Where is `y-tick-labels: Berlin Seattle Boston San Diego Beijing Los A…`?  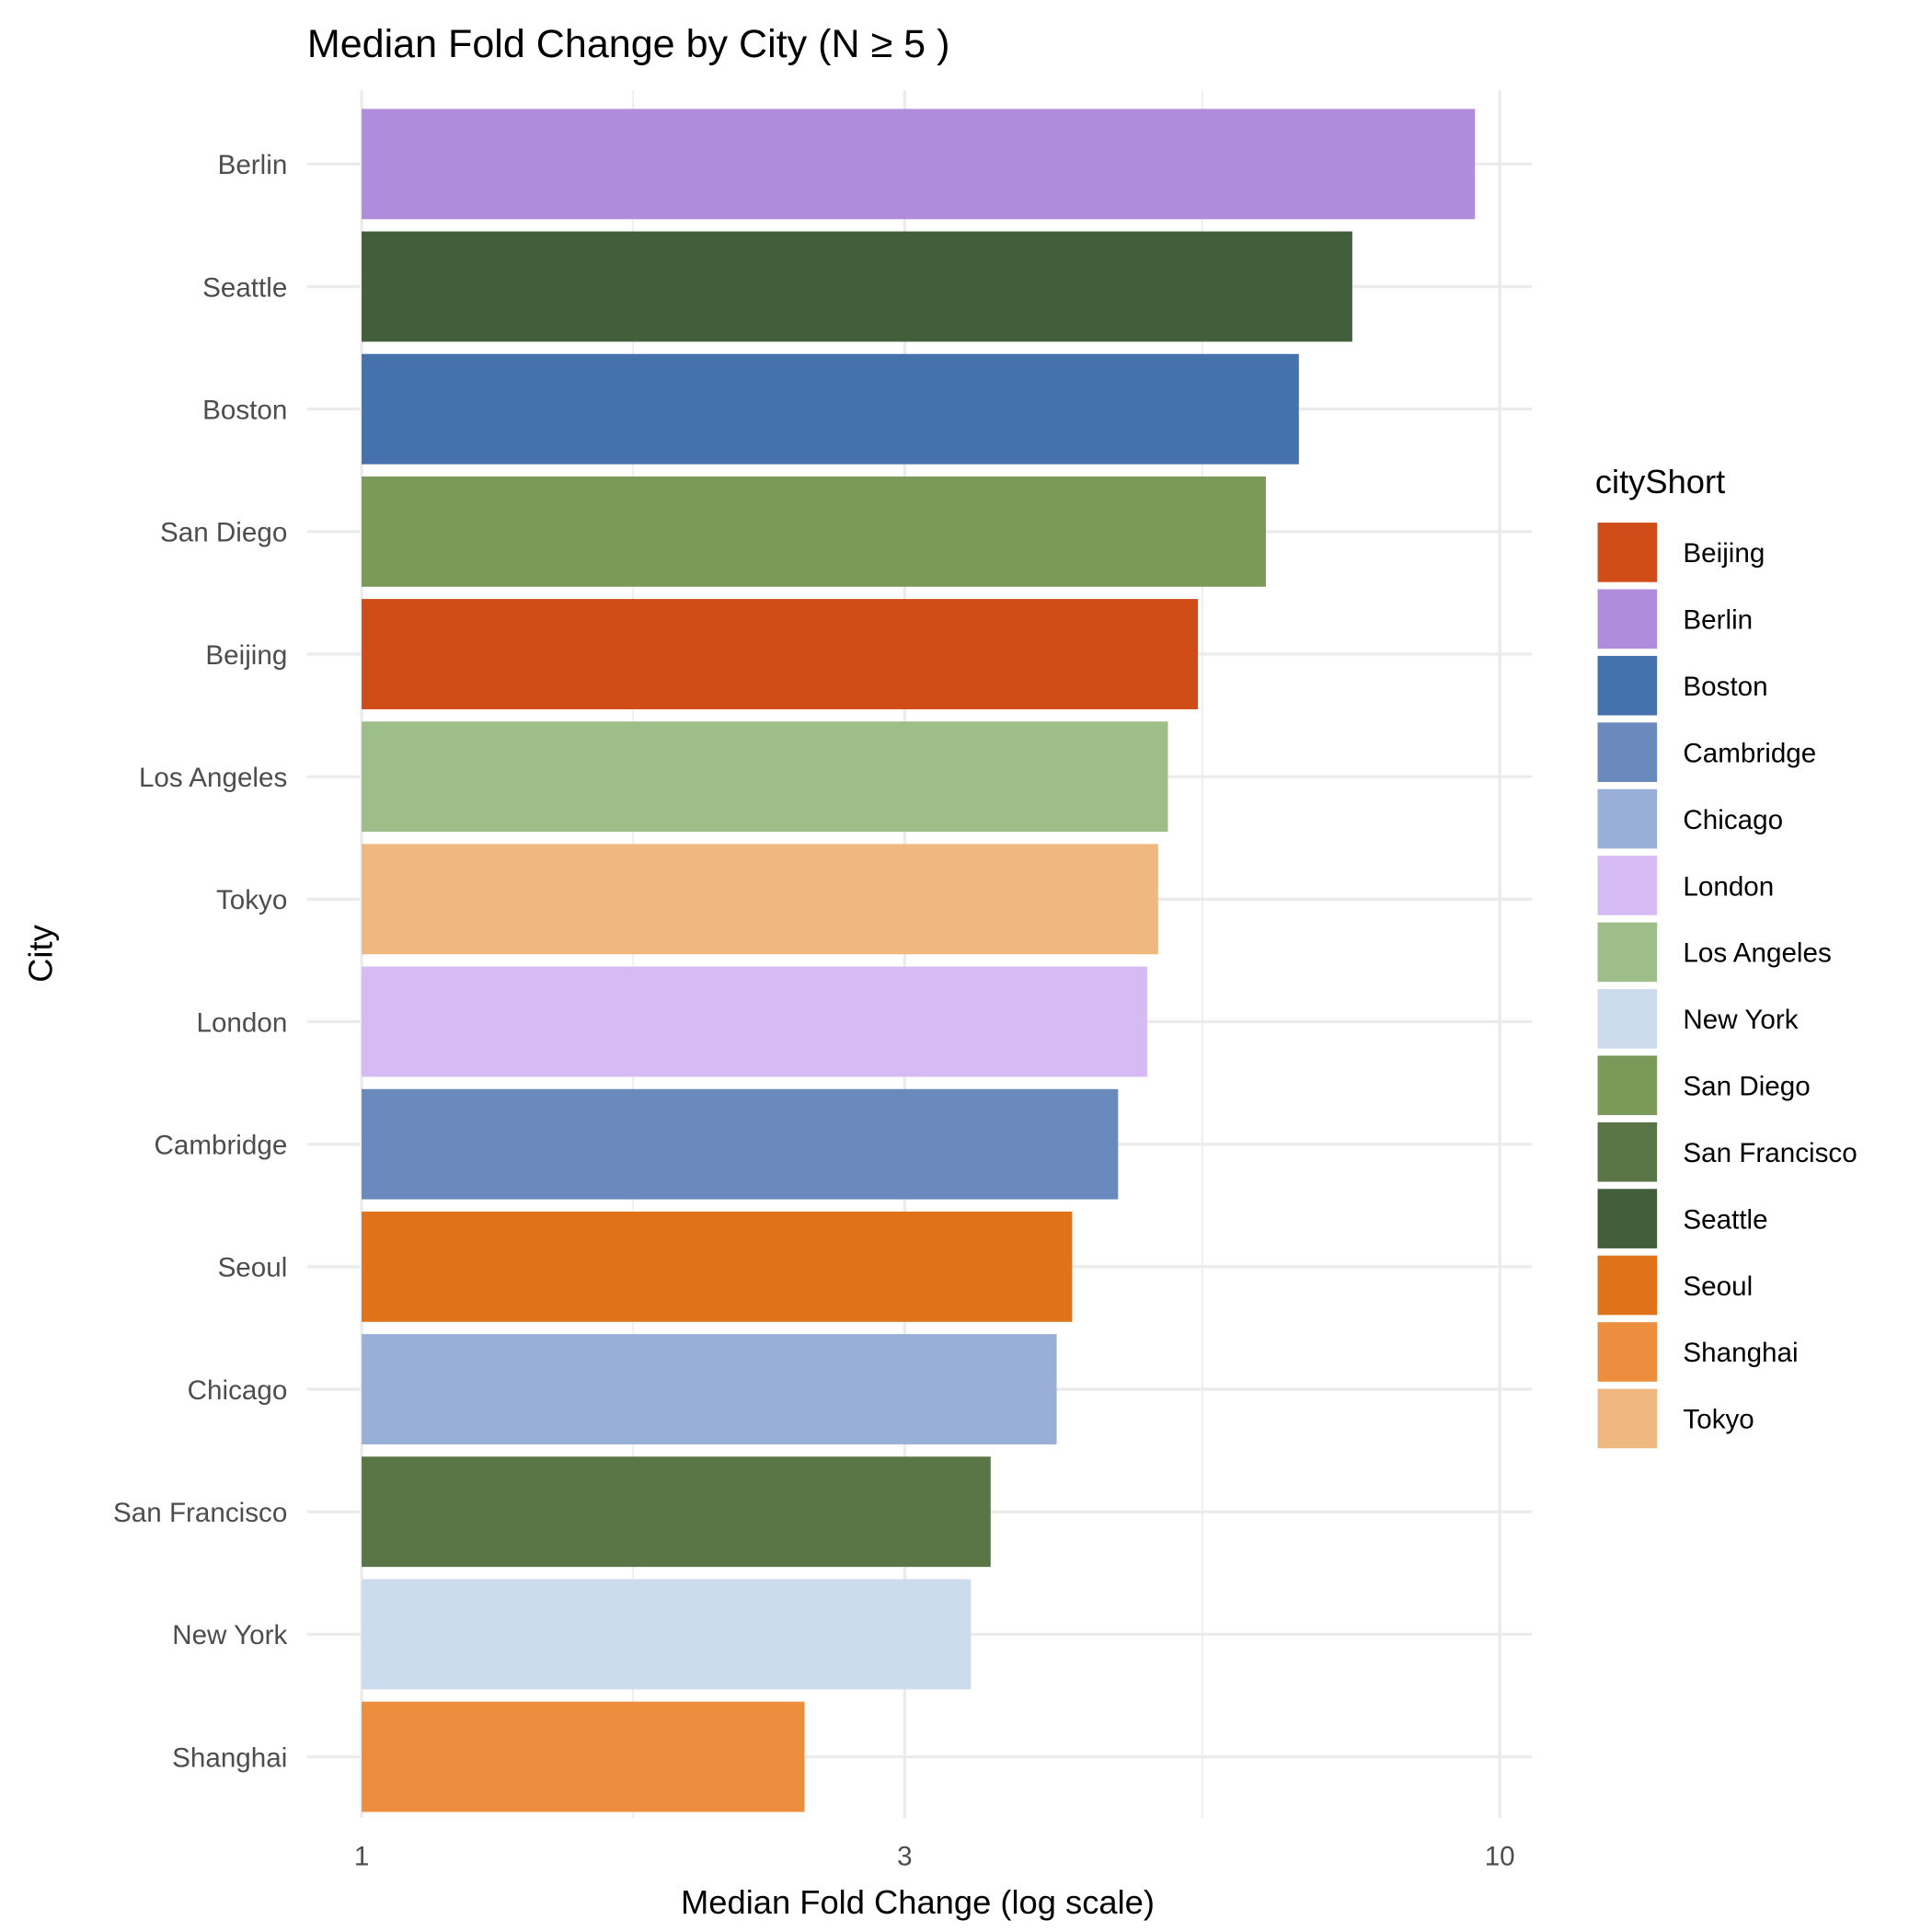 y-tick-labels: Berlin Seattle Boston San Diego Beijing Los A… is located at coordinates (200, 961).